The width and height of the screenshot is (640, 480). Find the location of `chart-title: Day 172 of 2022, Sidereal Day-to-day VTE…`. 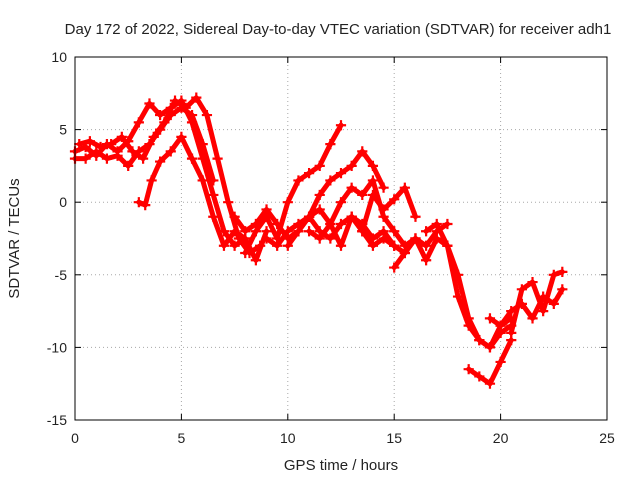

chart-title: Day 172 of 2022, Sidereal Day-to-day VTE… is located at coordinates (338, 29).